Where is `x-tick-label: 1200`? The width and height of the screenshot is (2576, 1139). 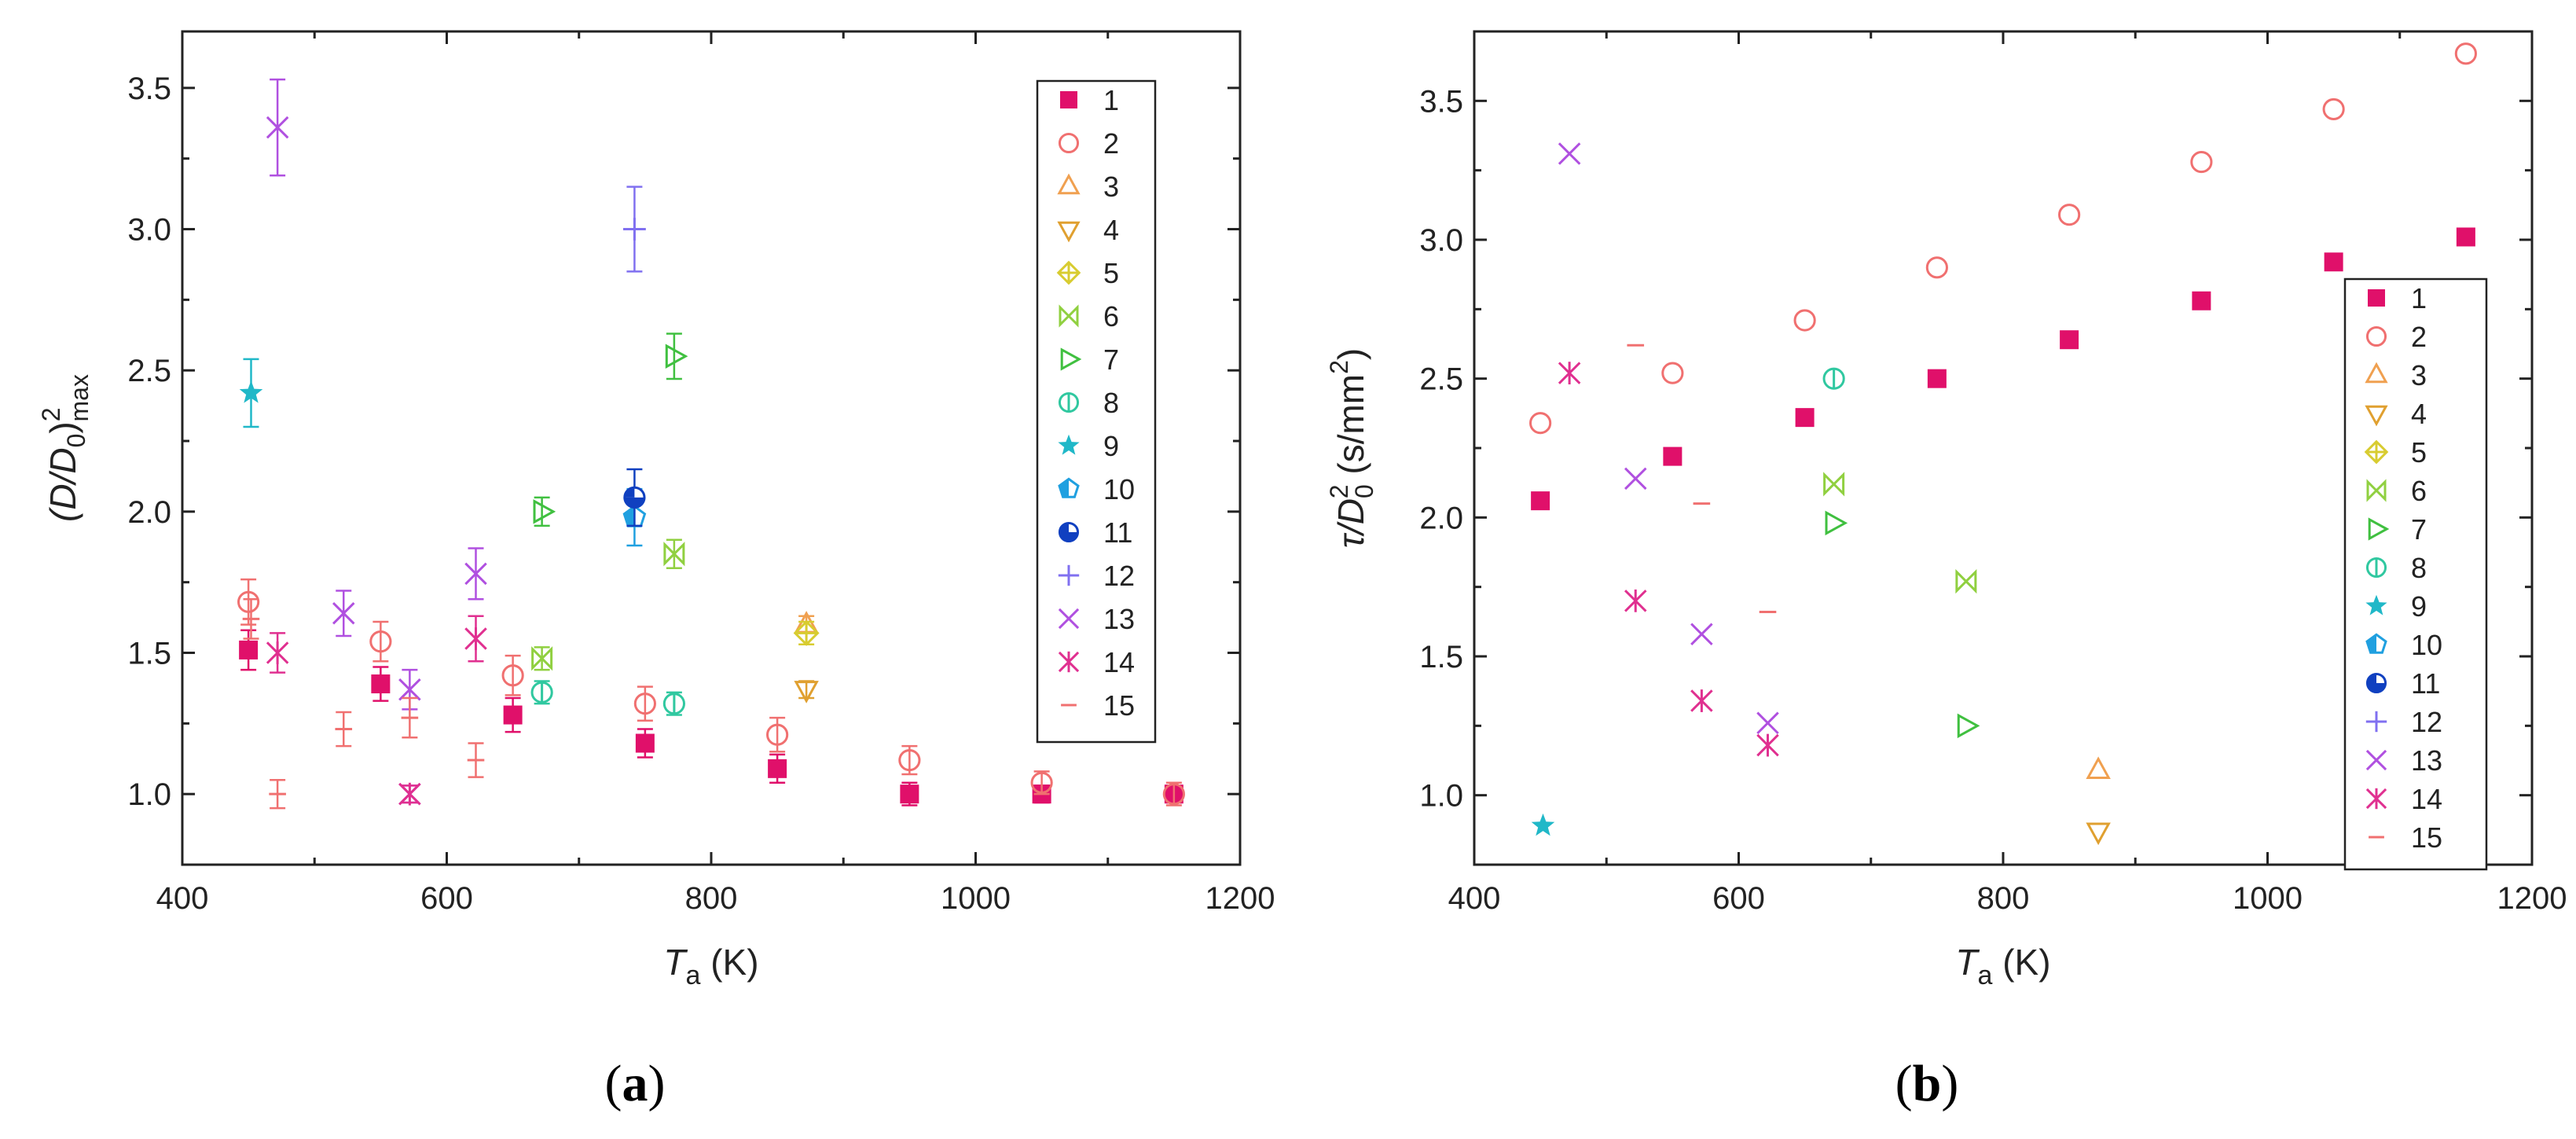 x-tick-label: 1200 is located at coordinates (2532, 899).